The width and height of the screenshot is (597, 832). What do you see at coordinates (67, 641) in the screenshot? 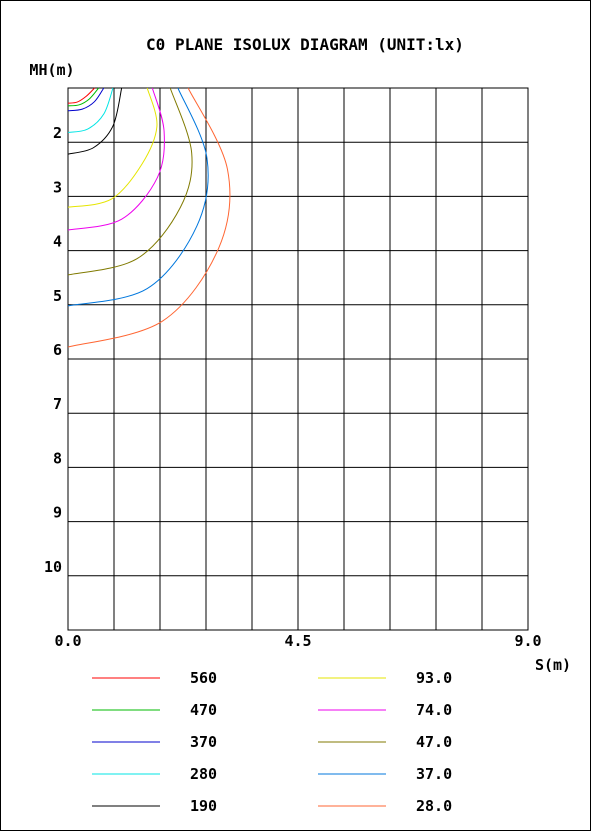
I see `x-tick-label: 0.0` at bounding box center [67, 641].